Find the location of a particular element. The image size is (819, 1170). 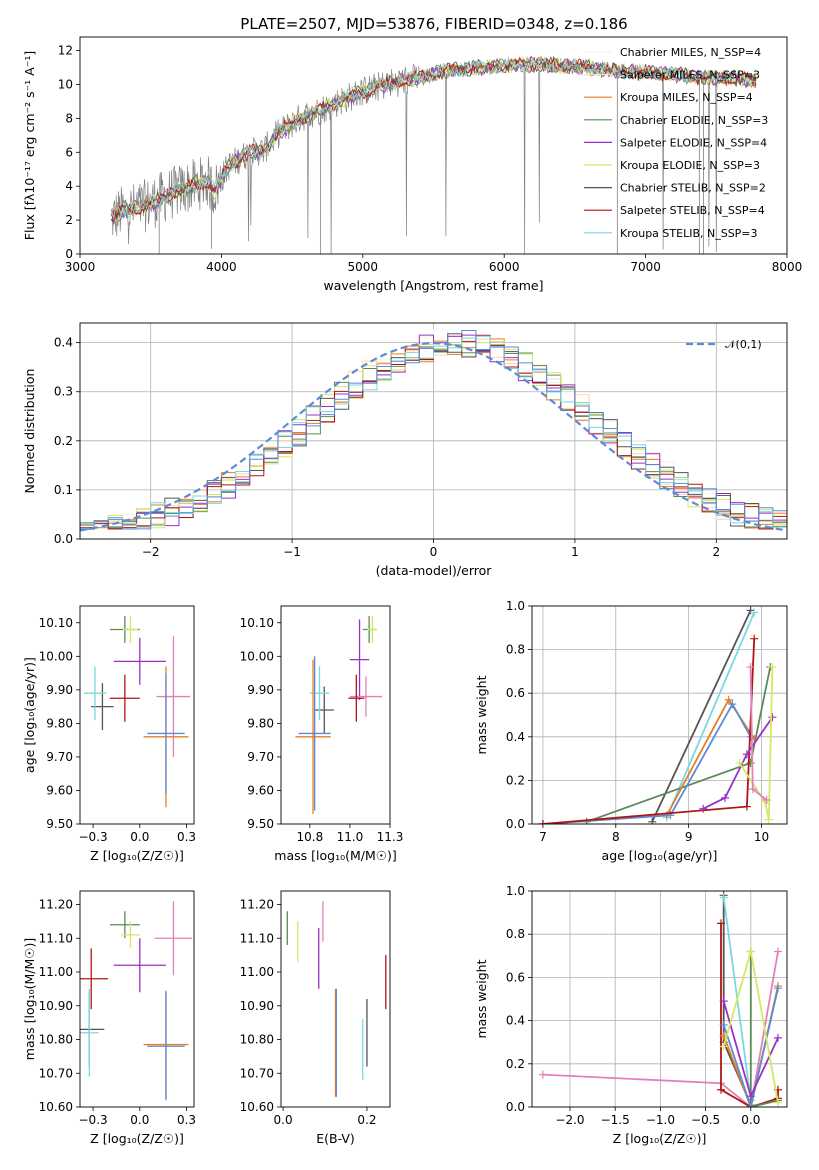

x-tick-label: 7000 is located at coordinates (645, 267).